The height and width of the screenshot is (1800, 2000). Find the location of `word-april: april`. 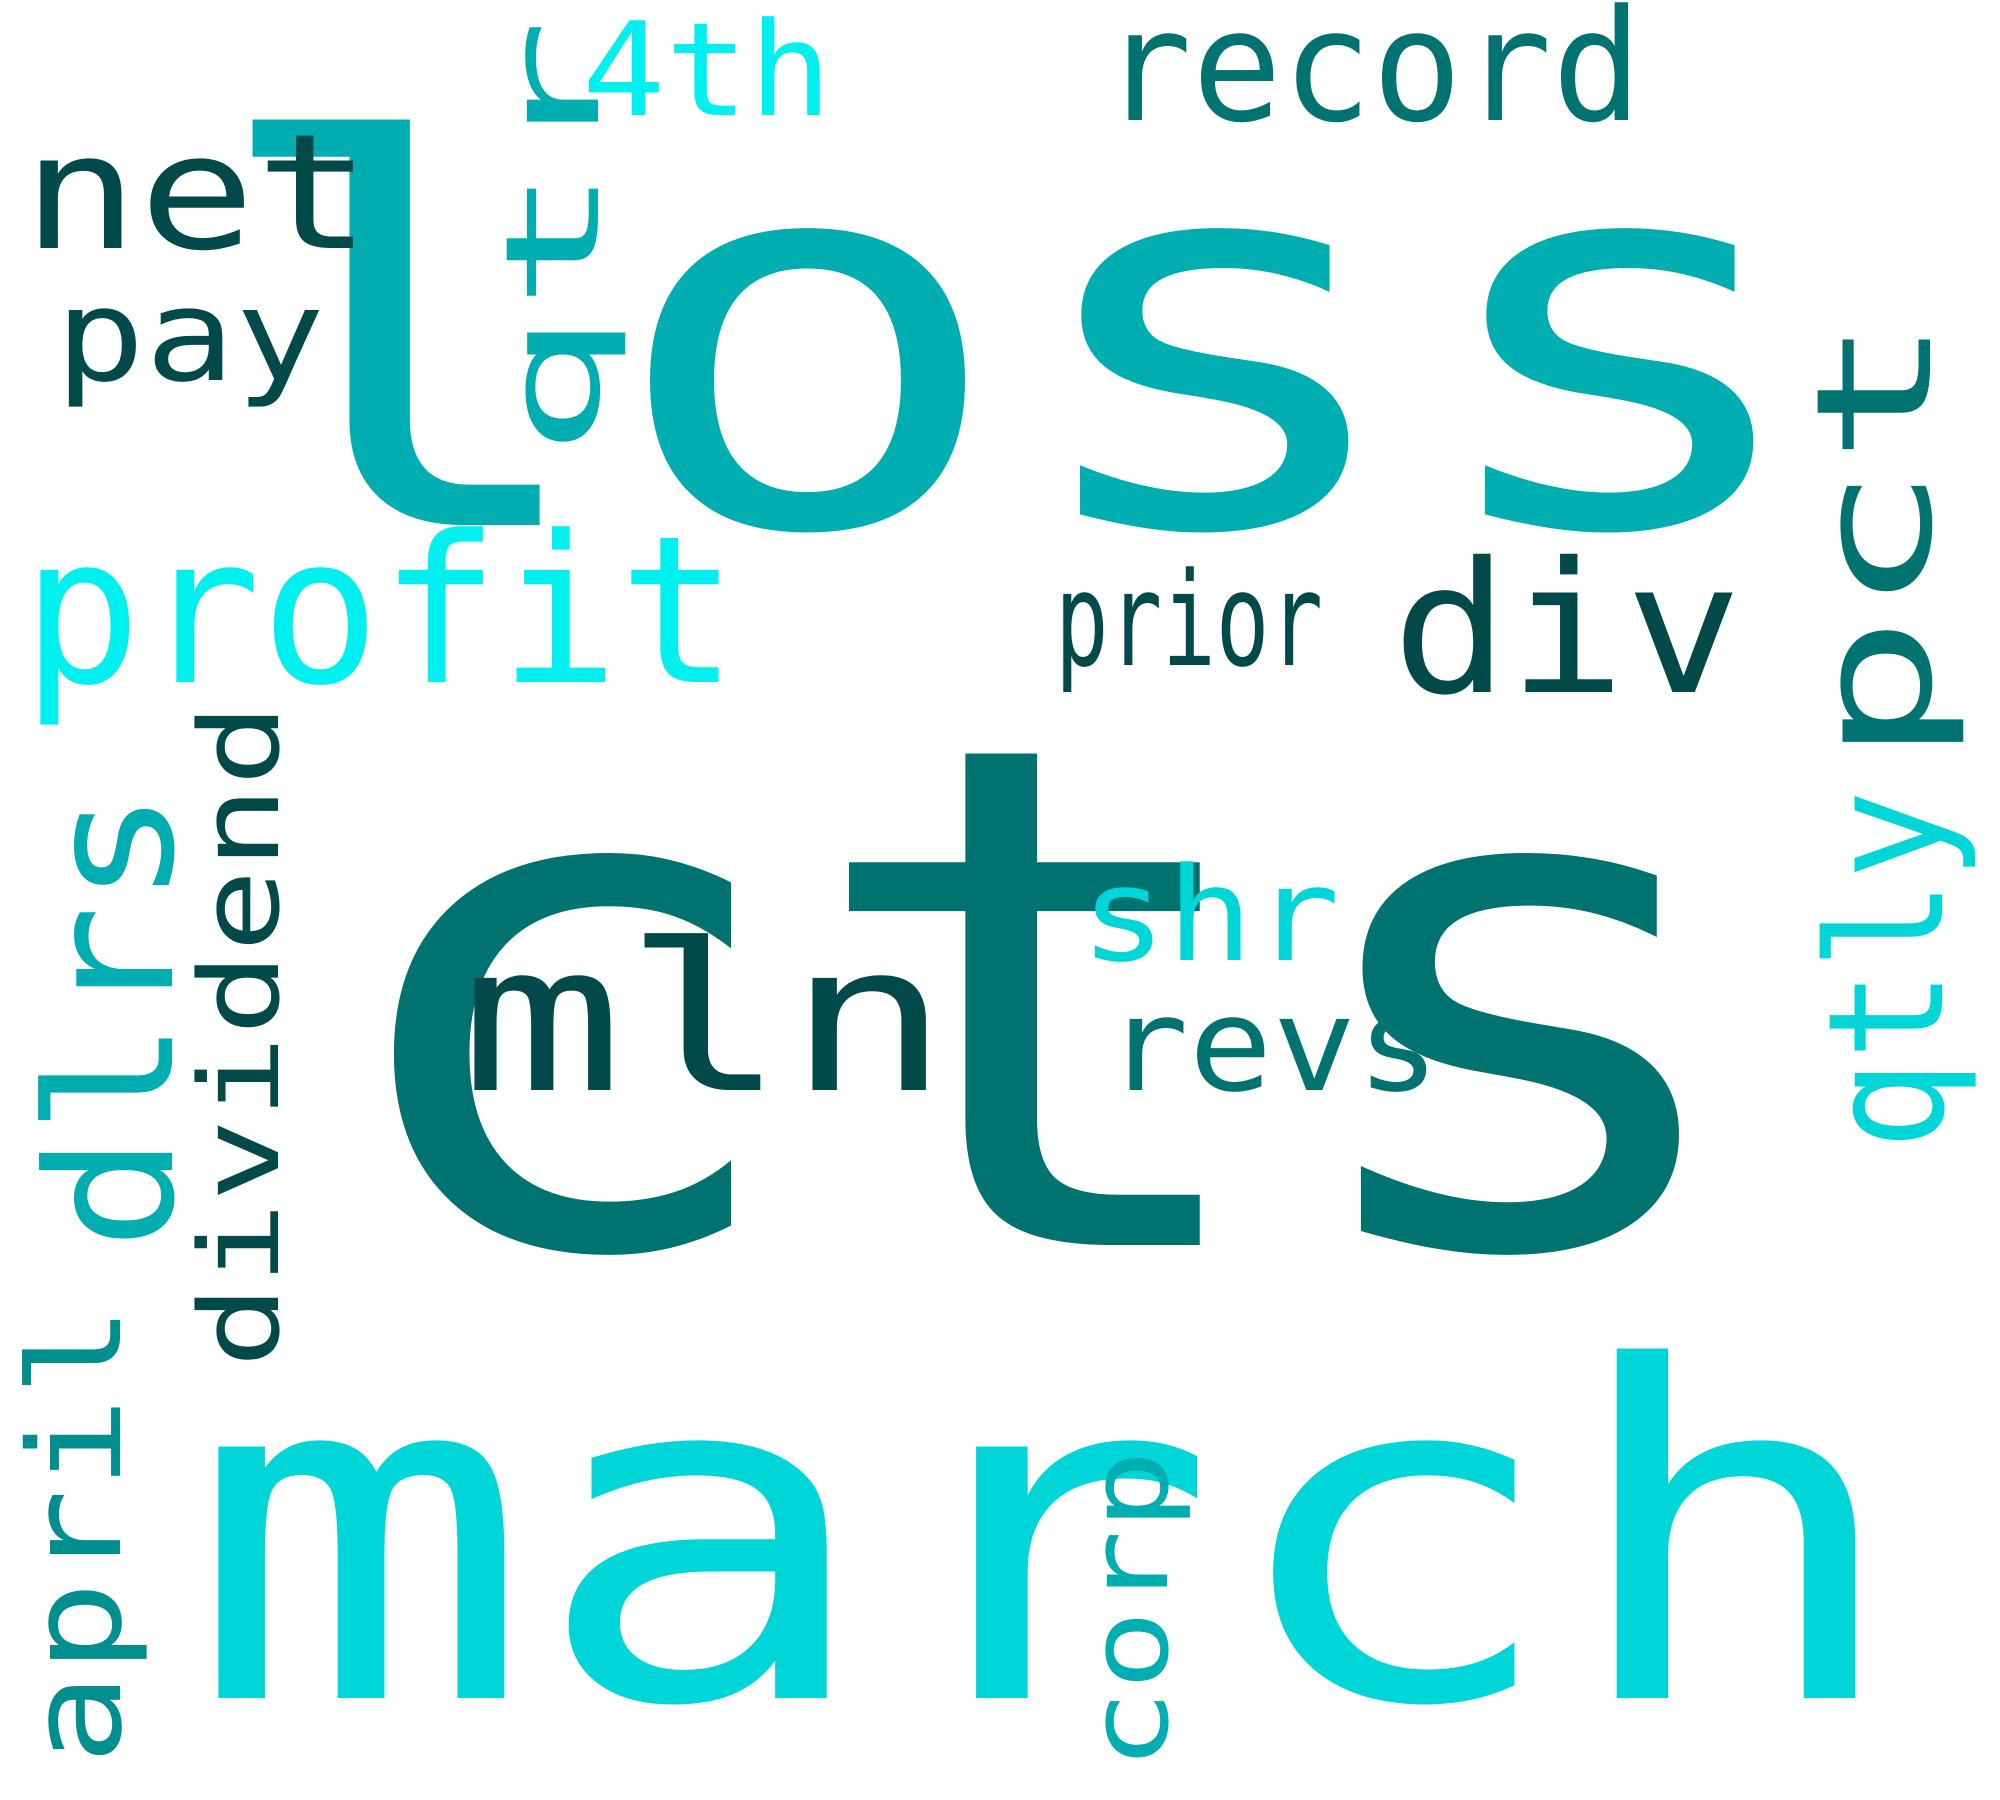

word-april: april is located at coordinates (76, 1535).